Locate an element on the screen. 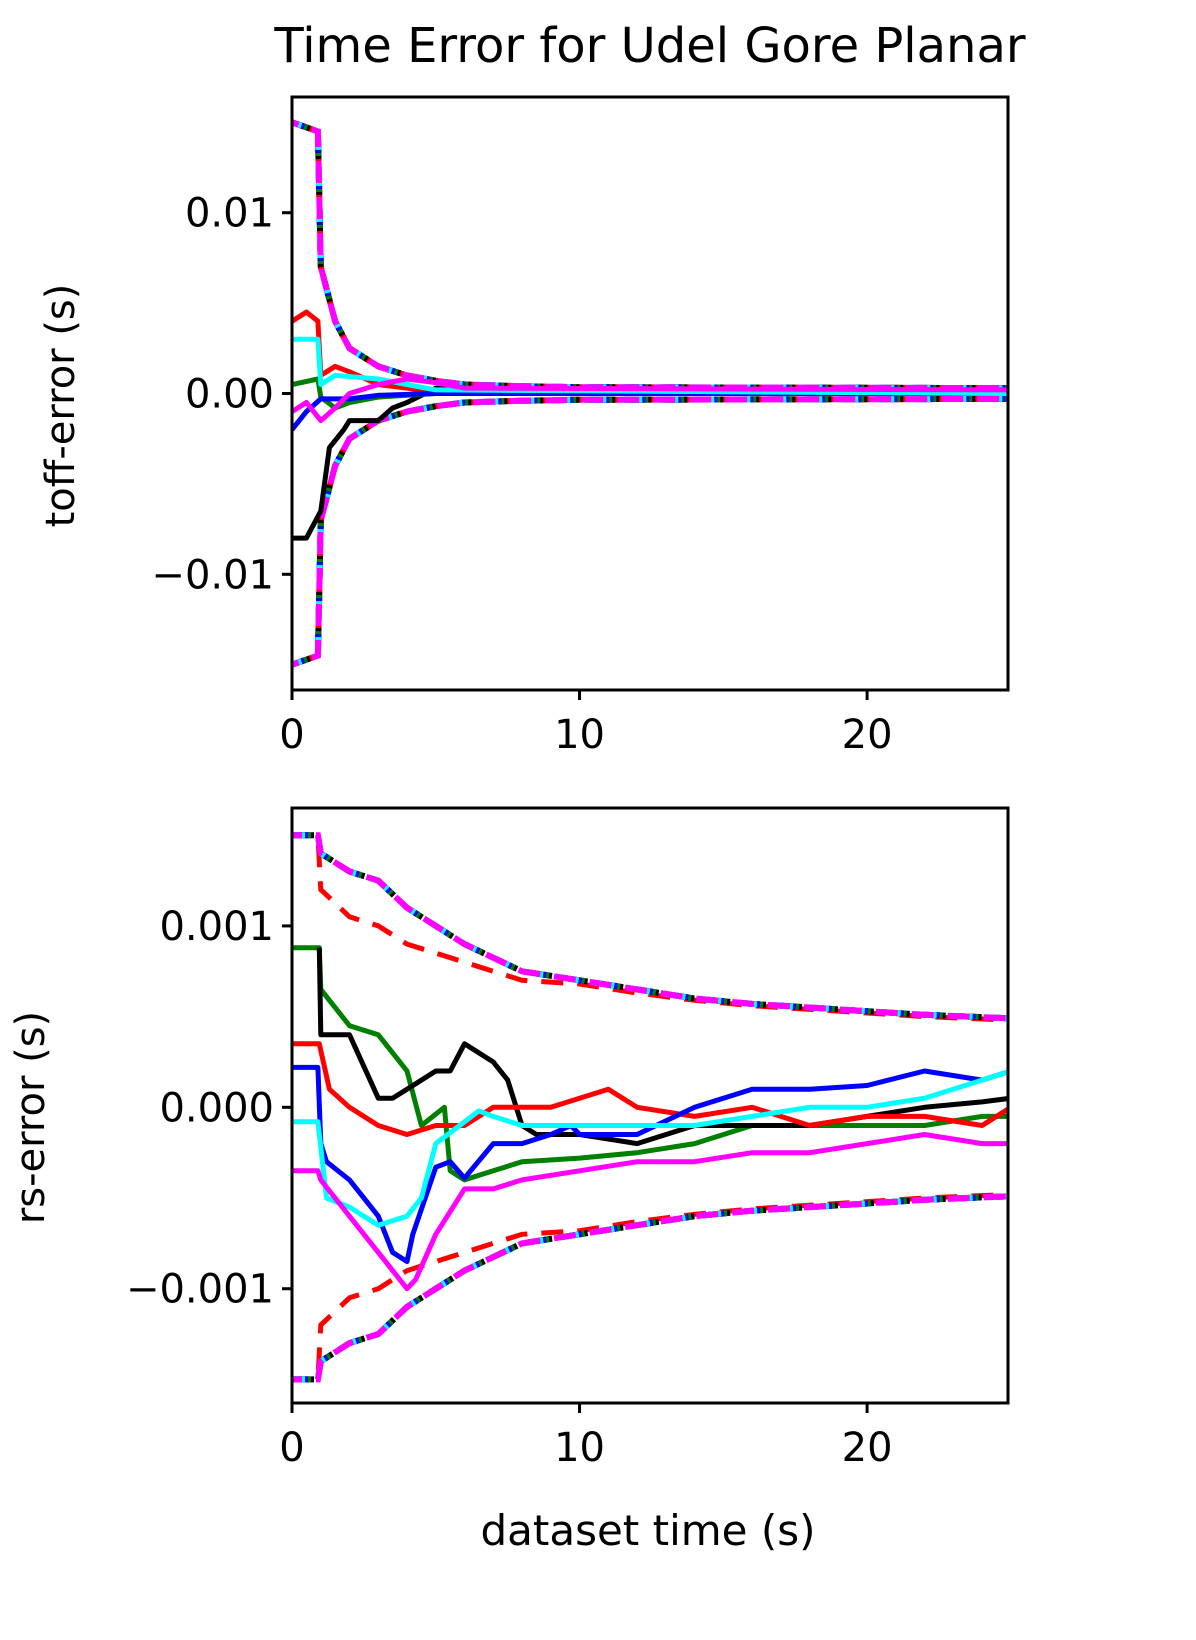 Image resolution: width=1196 pixels, height=1640 pixels. black-series-line is located at coordinates (650, 463).